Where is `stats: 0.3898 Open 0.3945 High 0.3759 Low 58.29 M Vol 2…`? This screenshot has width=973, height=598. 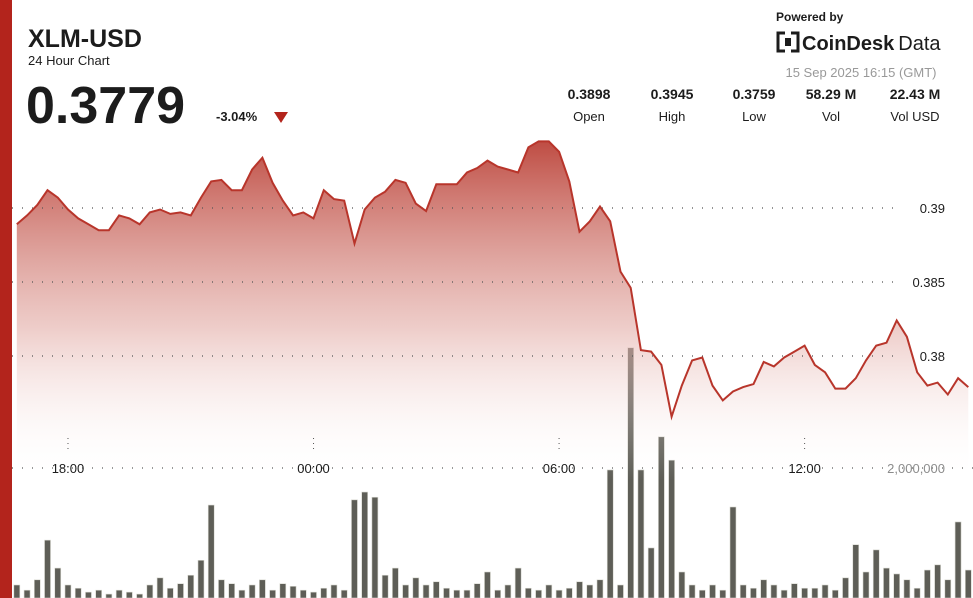
stats: 0.3898 Open 0.3945 High 0.3759 Low 58.29 M Vol 2… is located at coordinates (754, 105).